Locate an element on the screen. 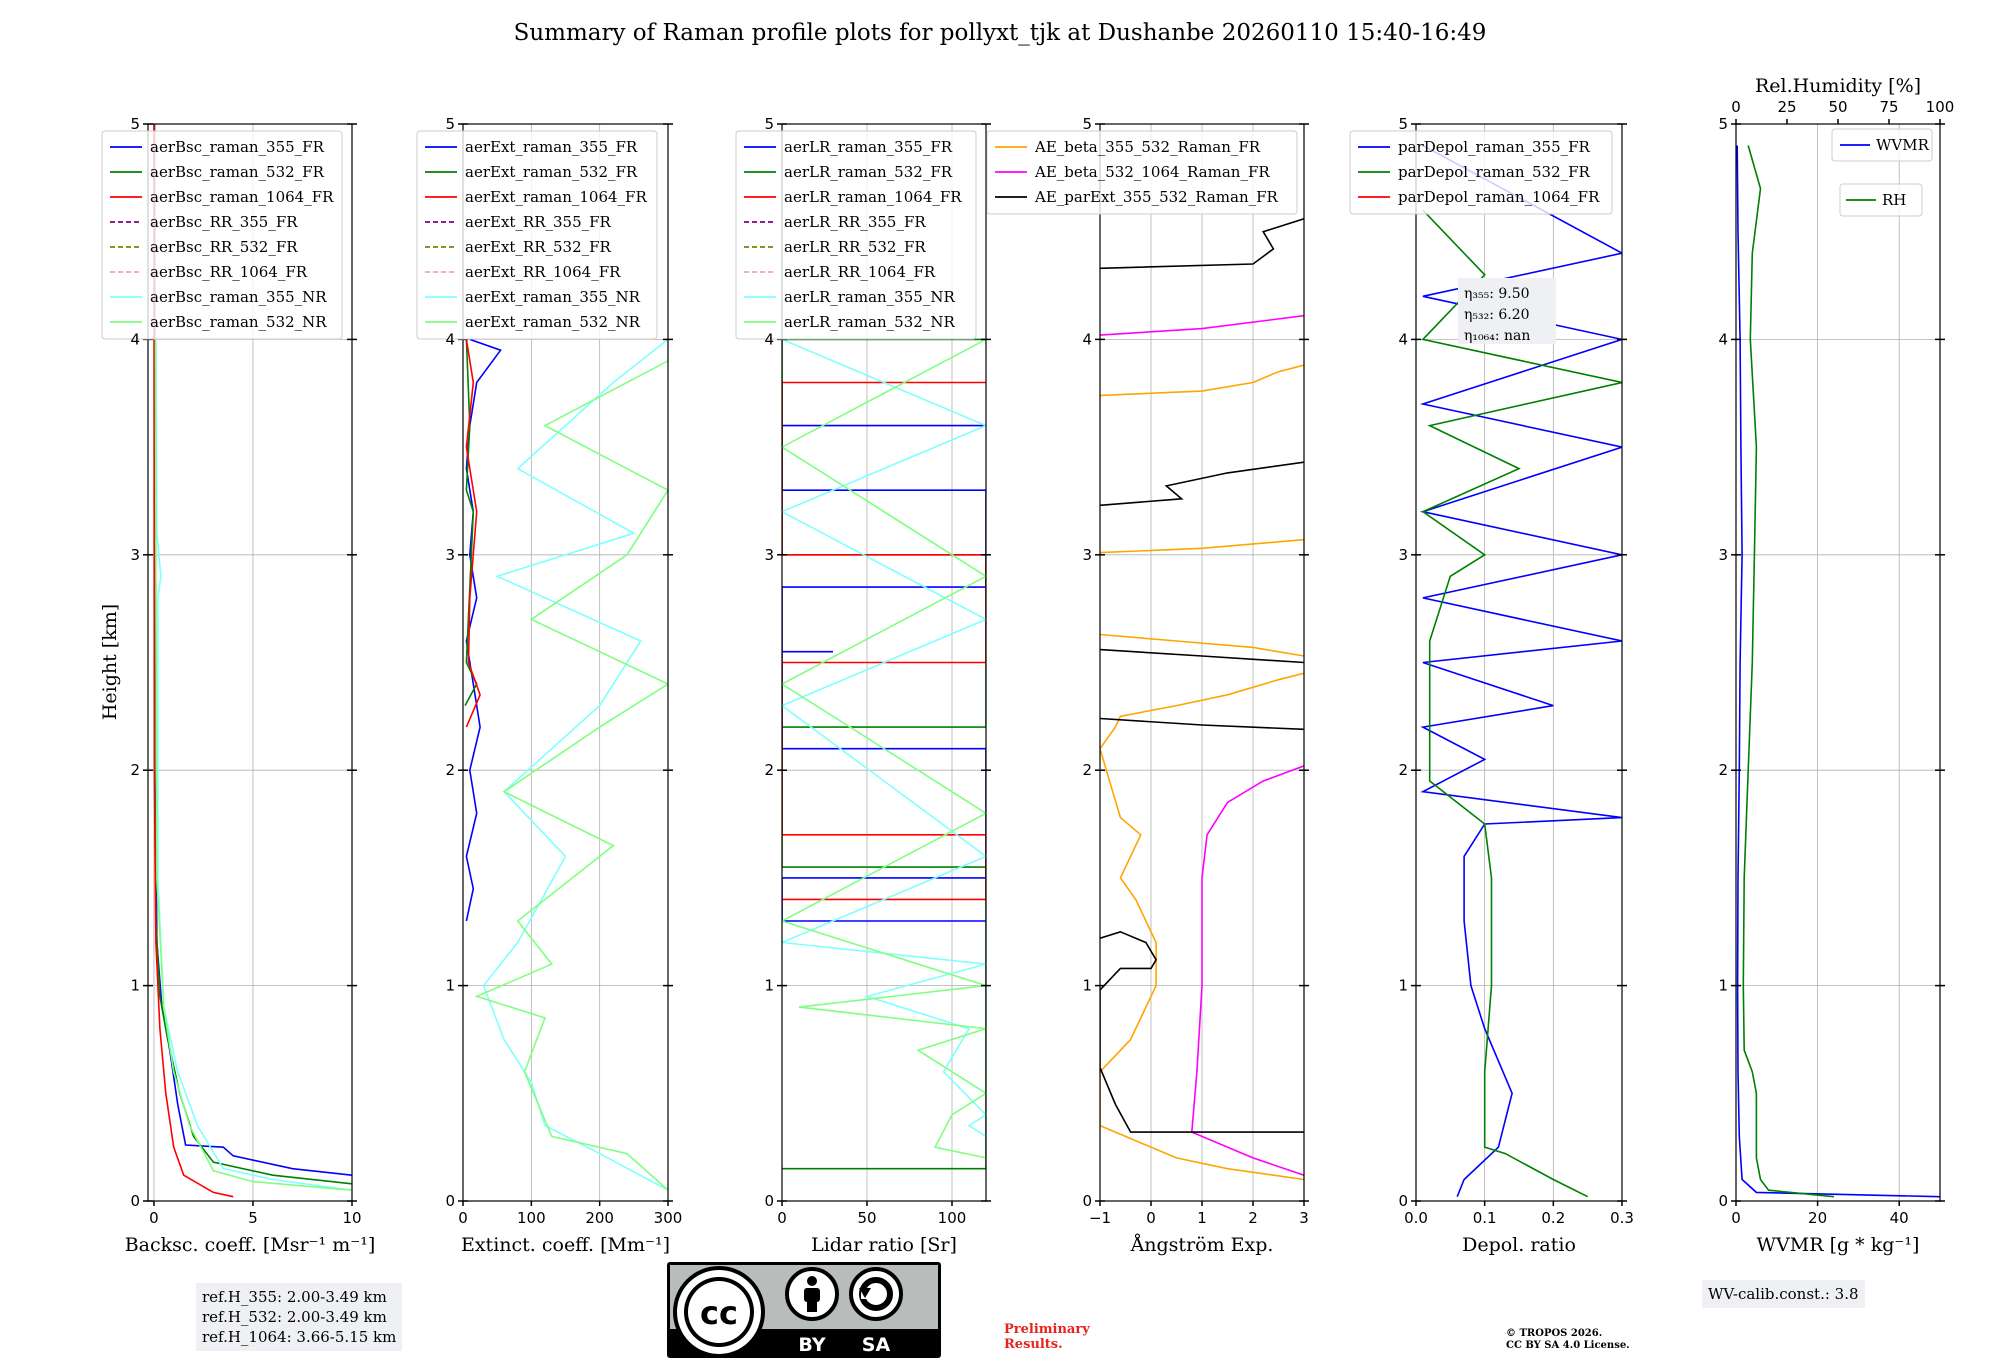  series-line-aerBsc_raman_1064_FR is located at coordinates (193, 661).